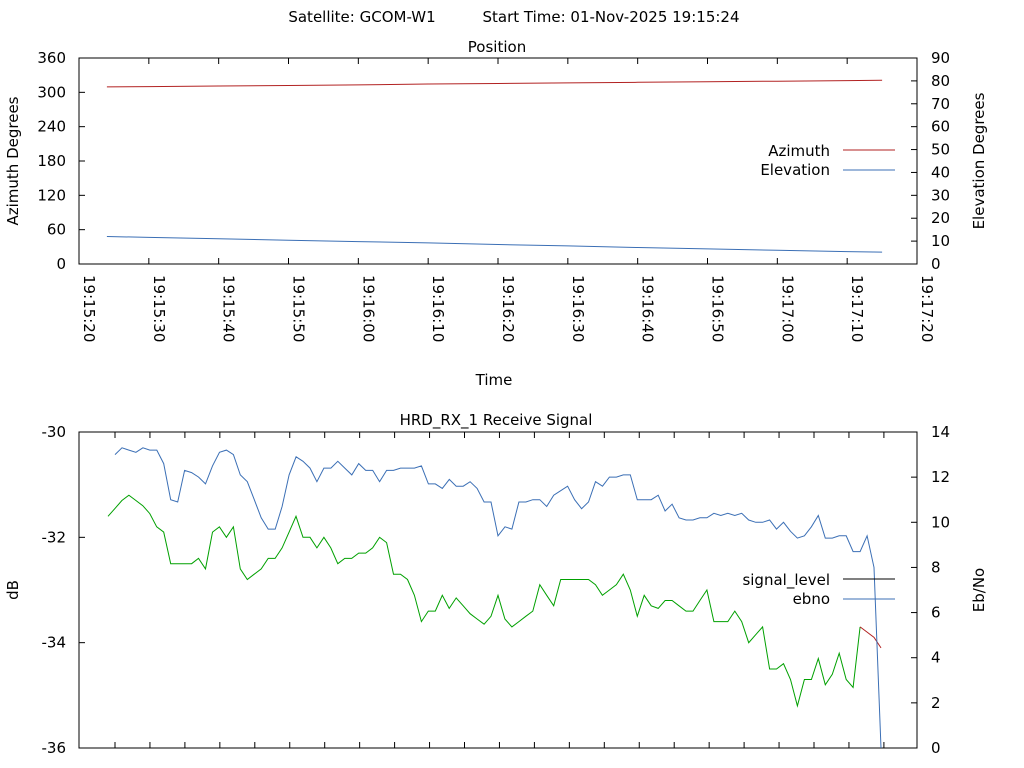  I want to click on time-tick-label: 19:17:00, so click(787, 308).